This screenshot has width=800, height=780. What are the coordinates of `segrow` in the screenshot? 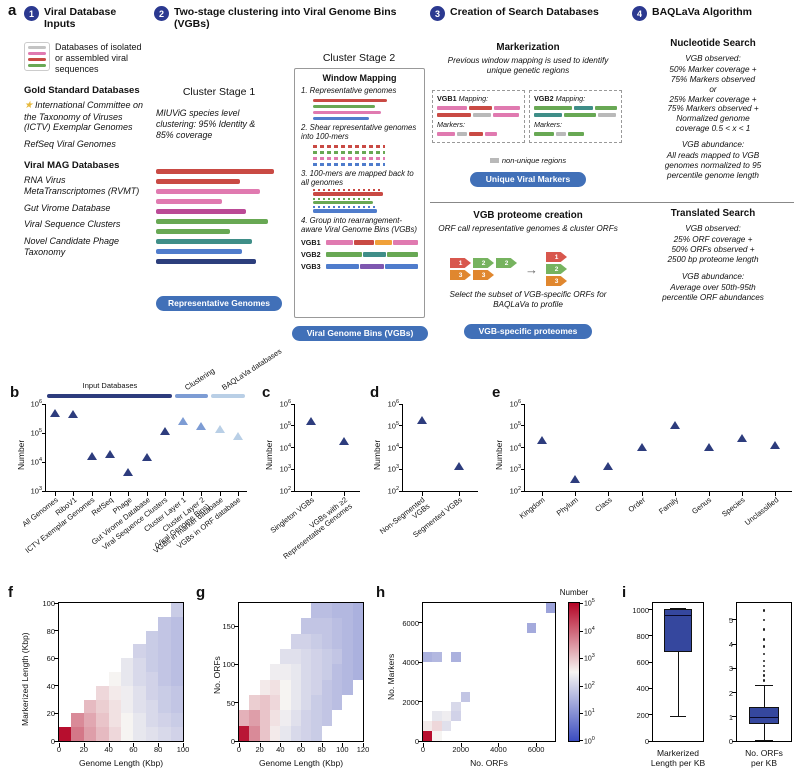 It's located at (478, 115).